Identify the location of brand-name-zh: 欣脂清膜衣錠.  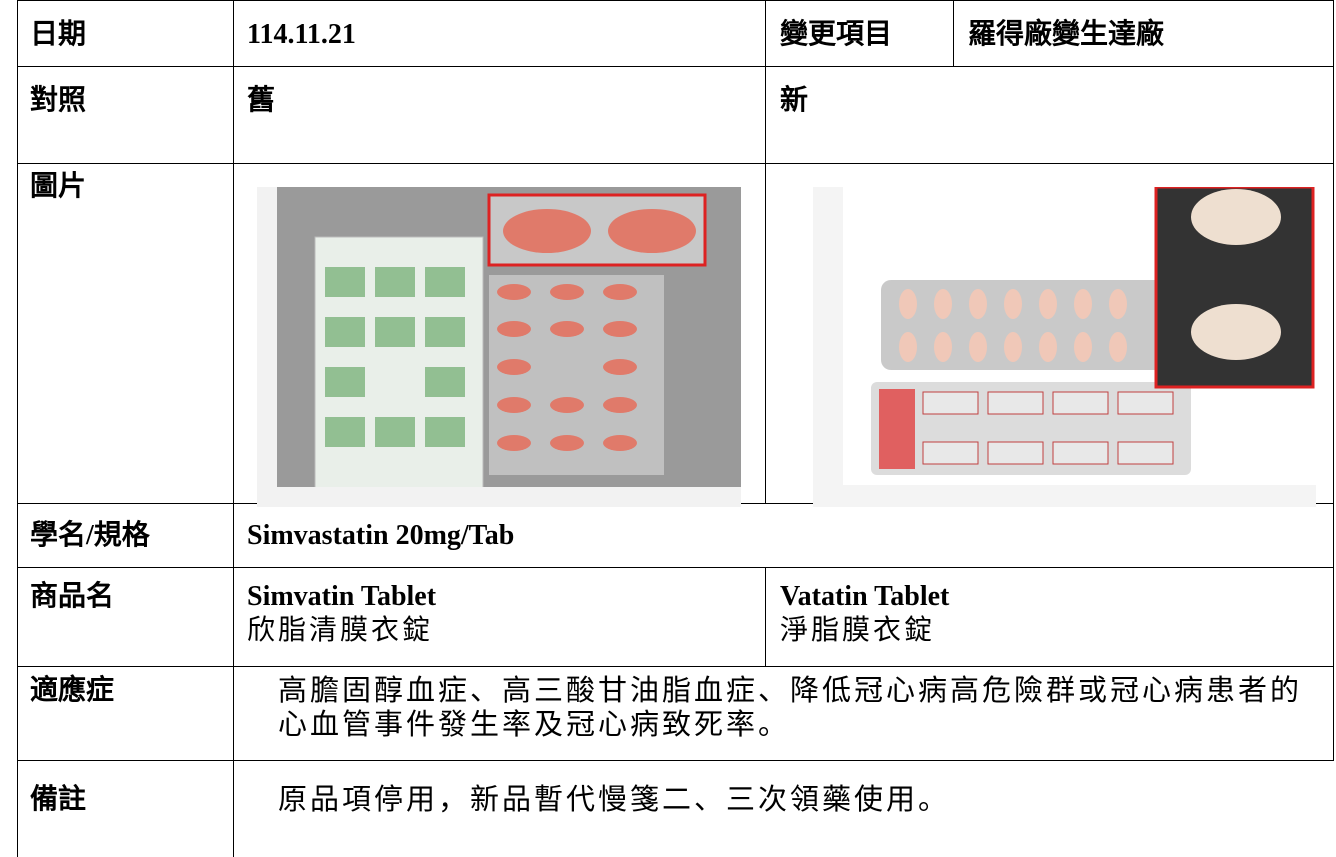
(340, 630).